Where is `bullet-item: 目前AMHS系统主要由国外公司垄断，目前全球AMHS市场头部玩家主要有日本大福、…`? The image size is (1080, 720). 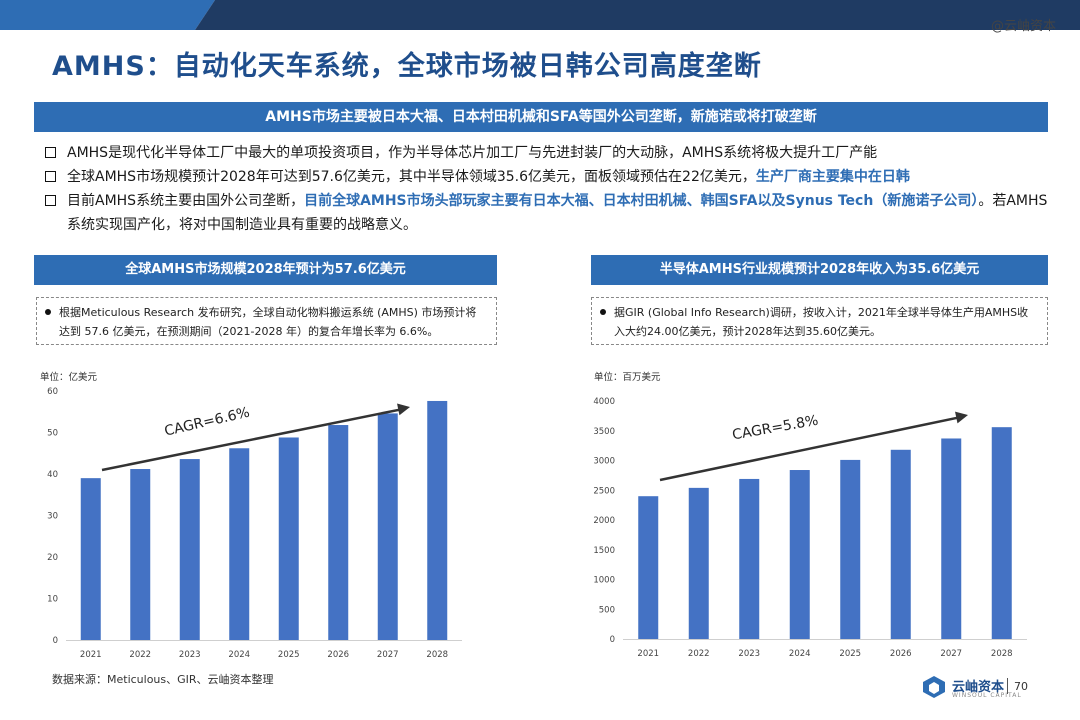 bullet-item: 目前AMHS系统主要由国外公司垄断，目前全球AMHS市场头部玩家主要有日本大福、… is located at coordinates (549, 213).